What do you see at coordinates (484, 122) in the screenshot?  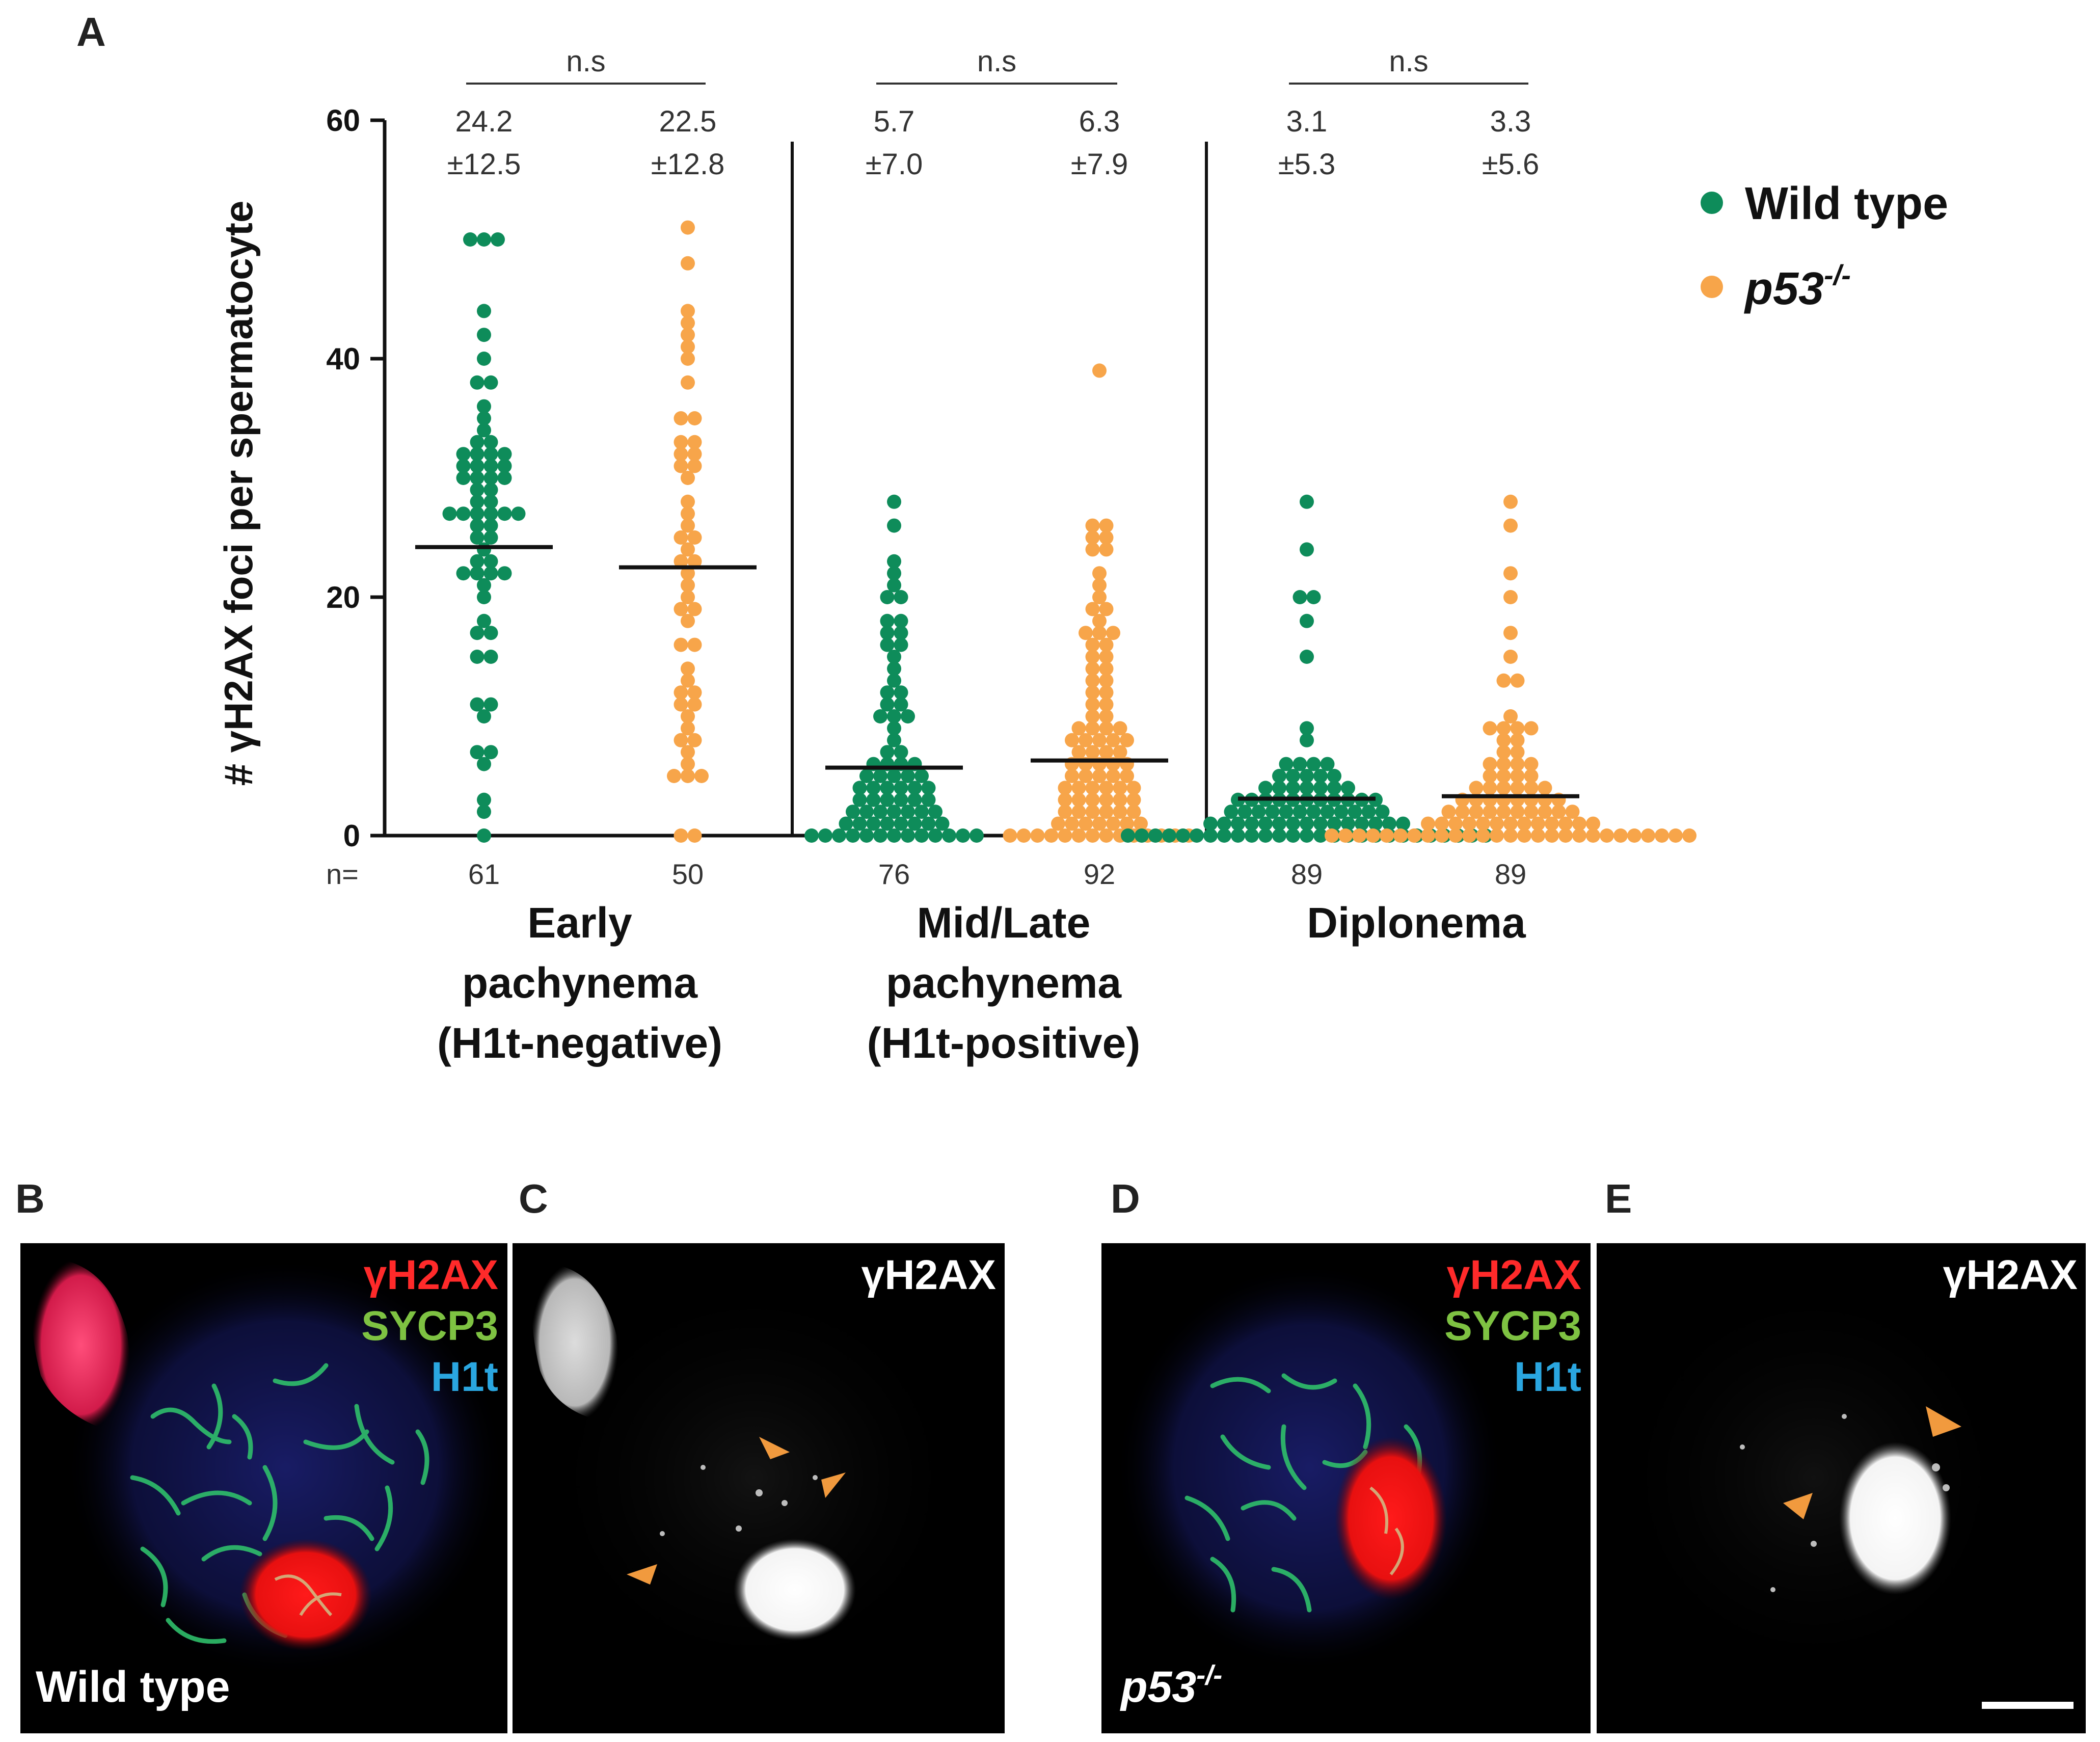 I see `mean-value-label: 24.2` at bounding box center [484, 122].